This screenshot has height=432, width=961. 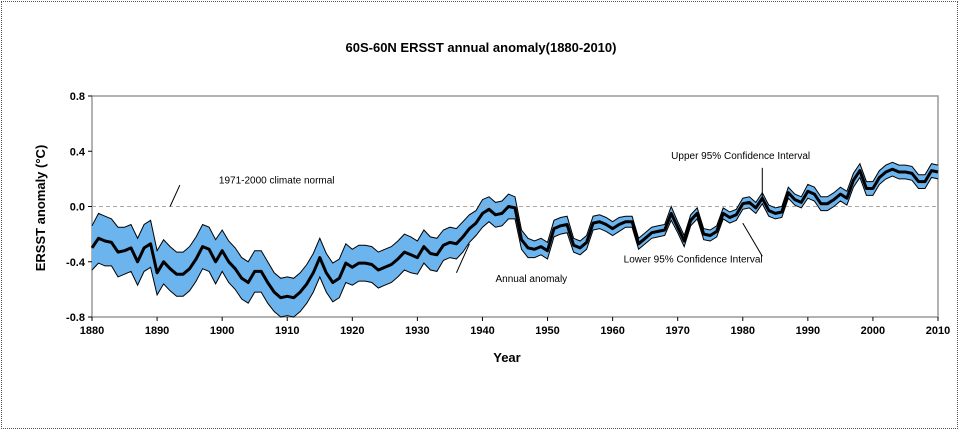 I want to click on y-tick-label: 0.4, so click(x=78, y=152).